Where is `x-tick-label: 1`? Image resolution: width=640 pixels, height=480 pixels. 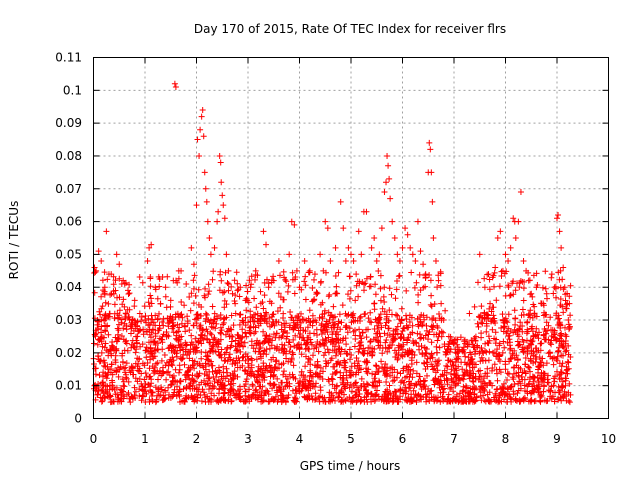
x-tick-label: 1 is located at coordinates (145, 439).